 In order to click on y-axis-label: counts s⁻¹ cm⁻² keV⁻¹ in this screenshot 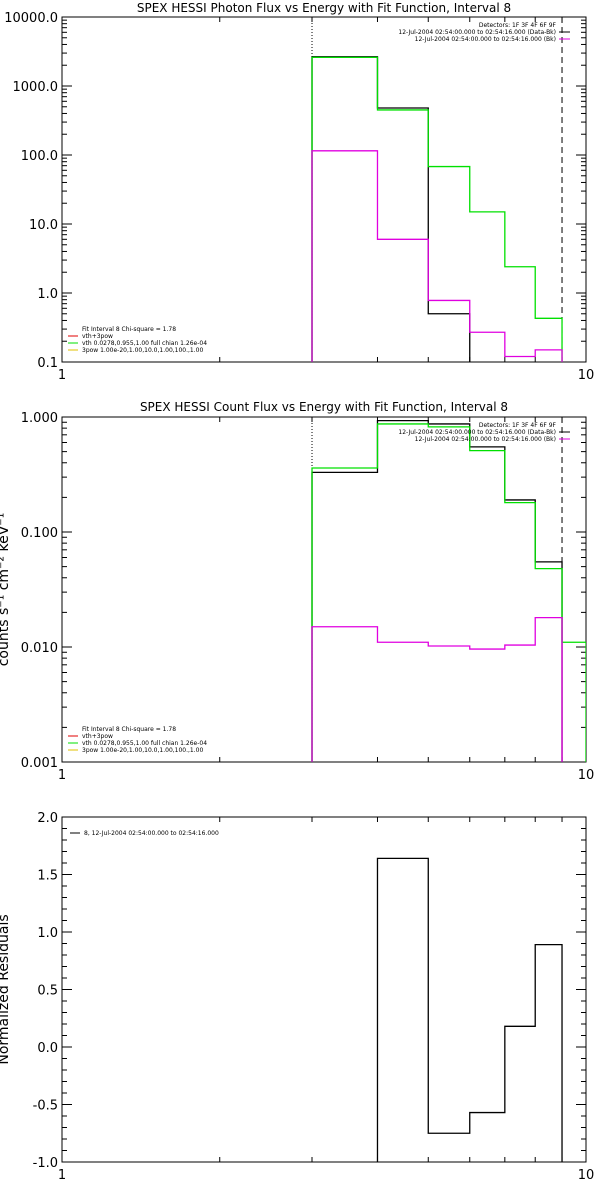, I will do `click(6, 590)`.